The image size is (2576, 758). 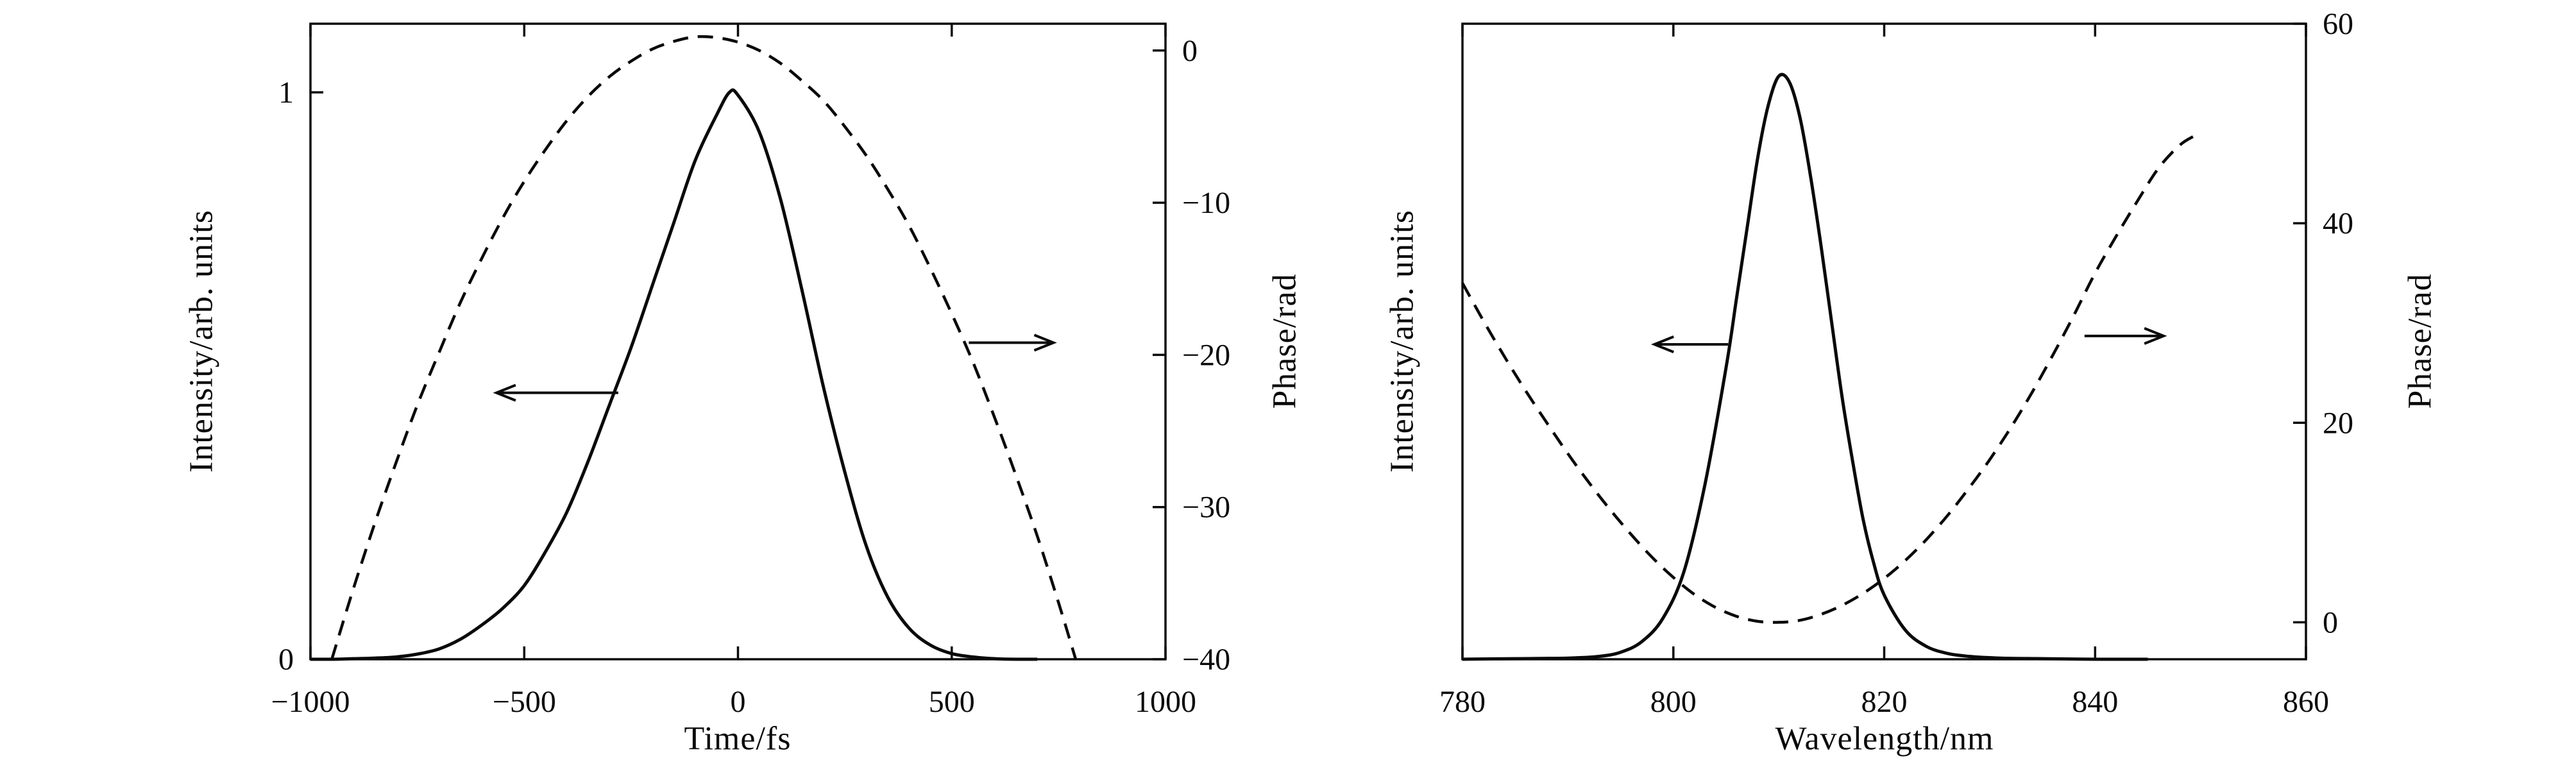 I want to click on x-tick-label: 800, so click(x=1673, y=702).